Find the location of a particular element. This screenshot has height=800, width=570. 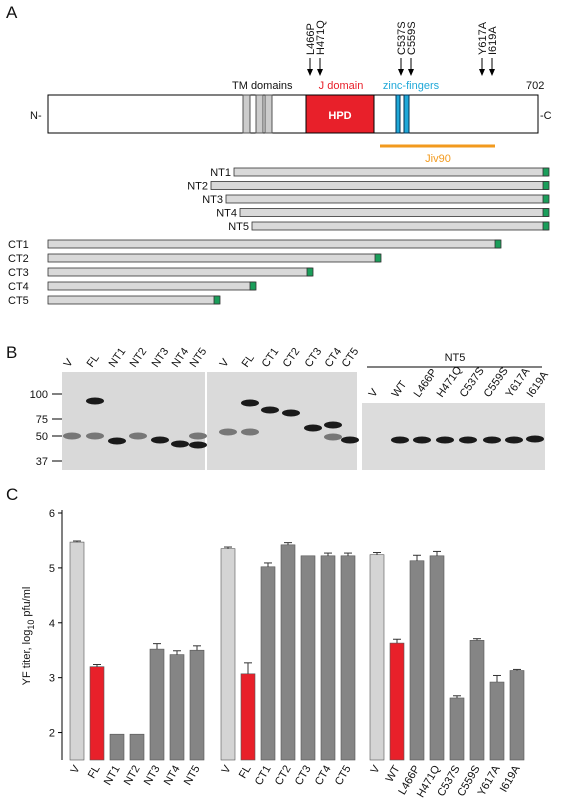

hpd-label: HPD is located at coordinates (339, 116).